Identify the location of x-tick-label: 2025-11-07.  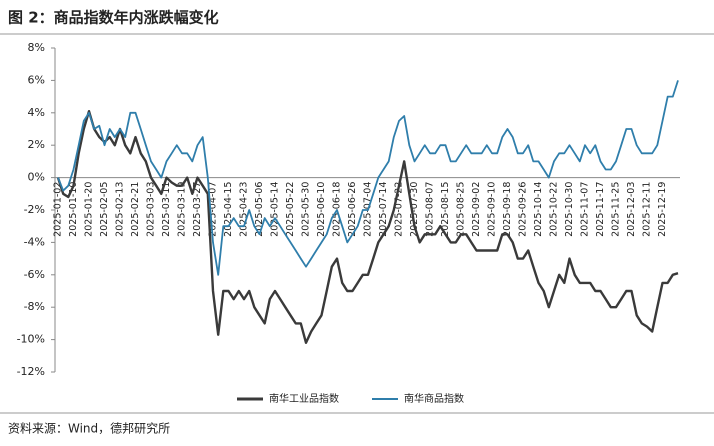
(585, 209).